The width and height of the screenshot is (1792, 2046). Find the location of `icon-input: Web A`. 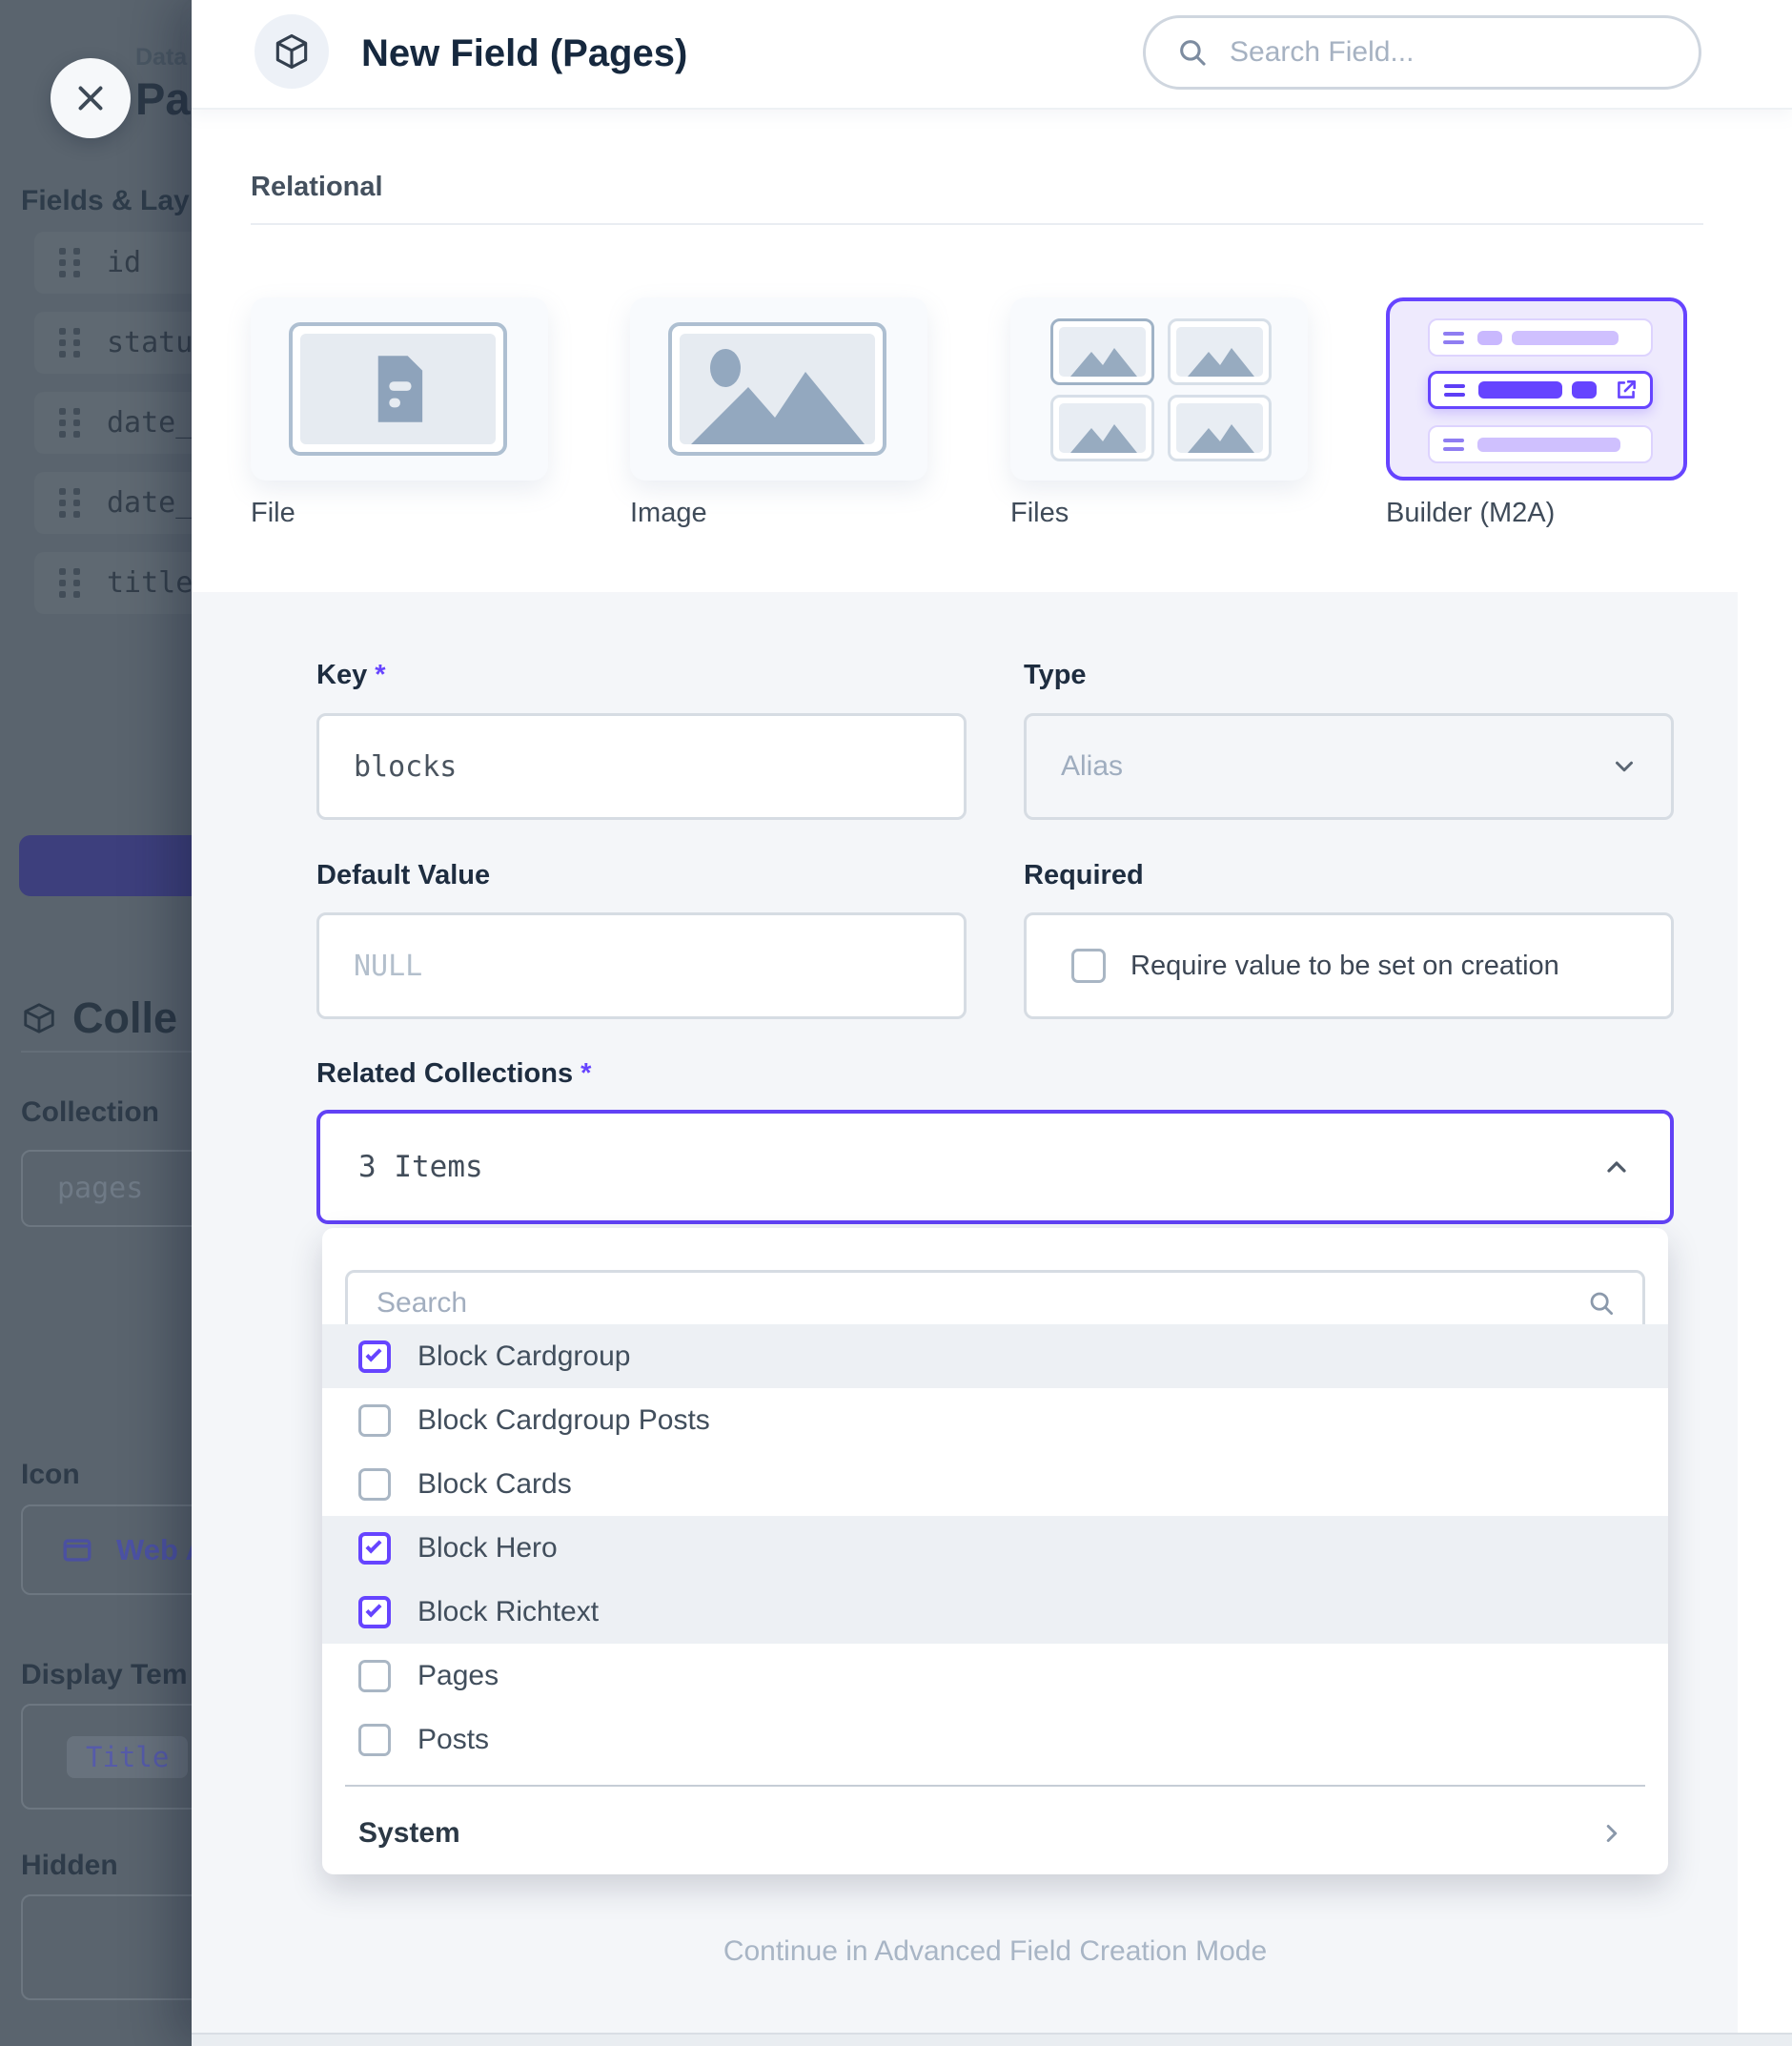

icon-input: Web A is located at coordinates (106, 1549).